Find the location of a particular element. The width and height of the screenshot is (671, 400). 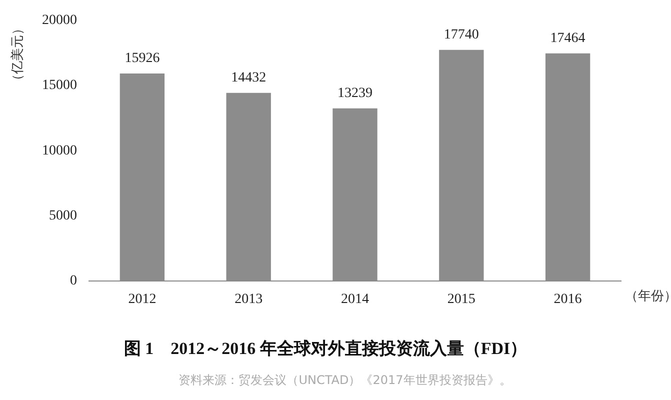

x-axis-title: （年份） is located at coordinates (648, 296).